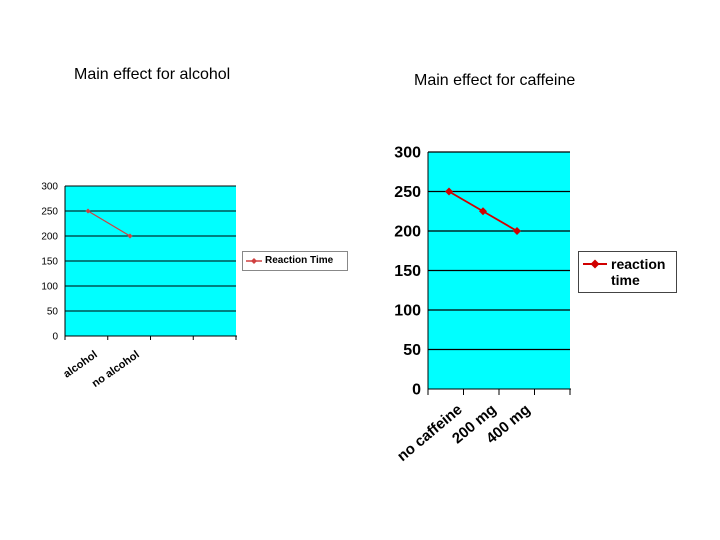  Describe the element at coordinates (407, 311) in the screenshot. I see `y-tick-label-caffeine-100: 100` at that location.